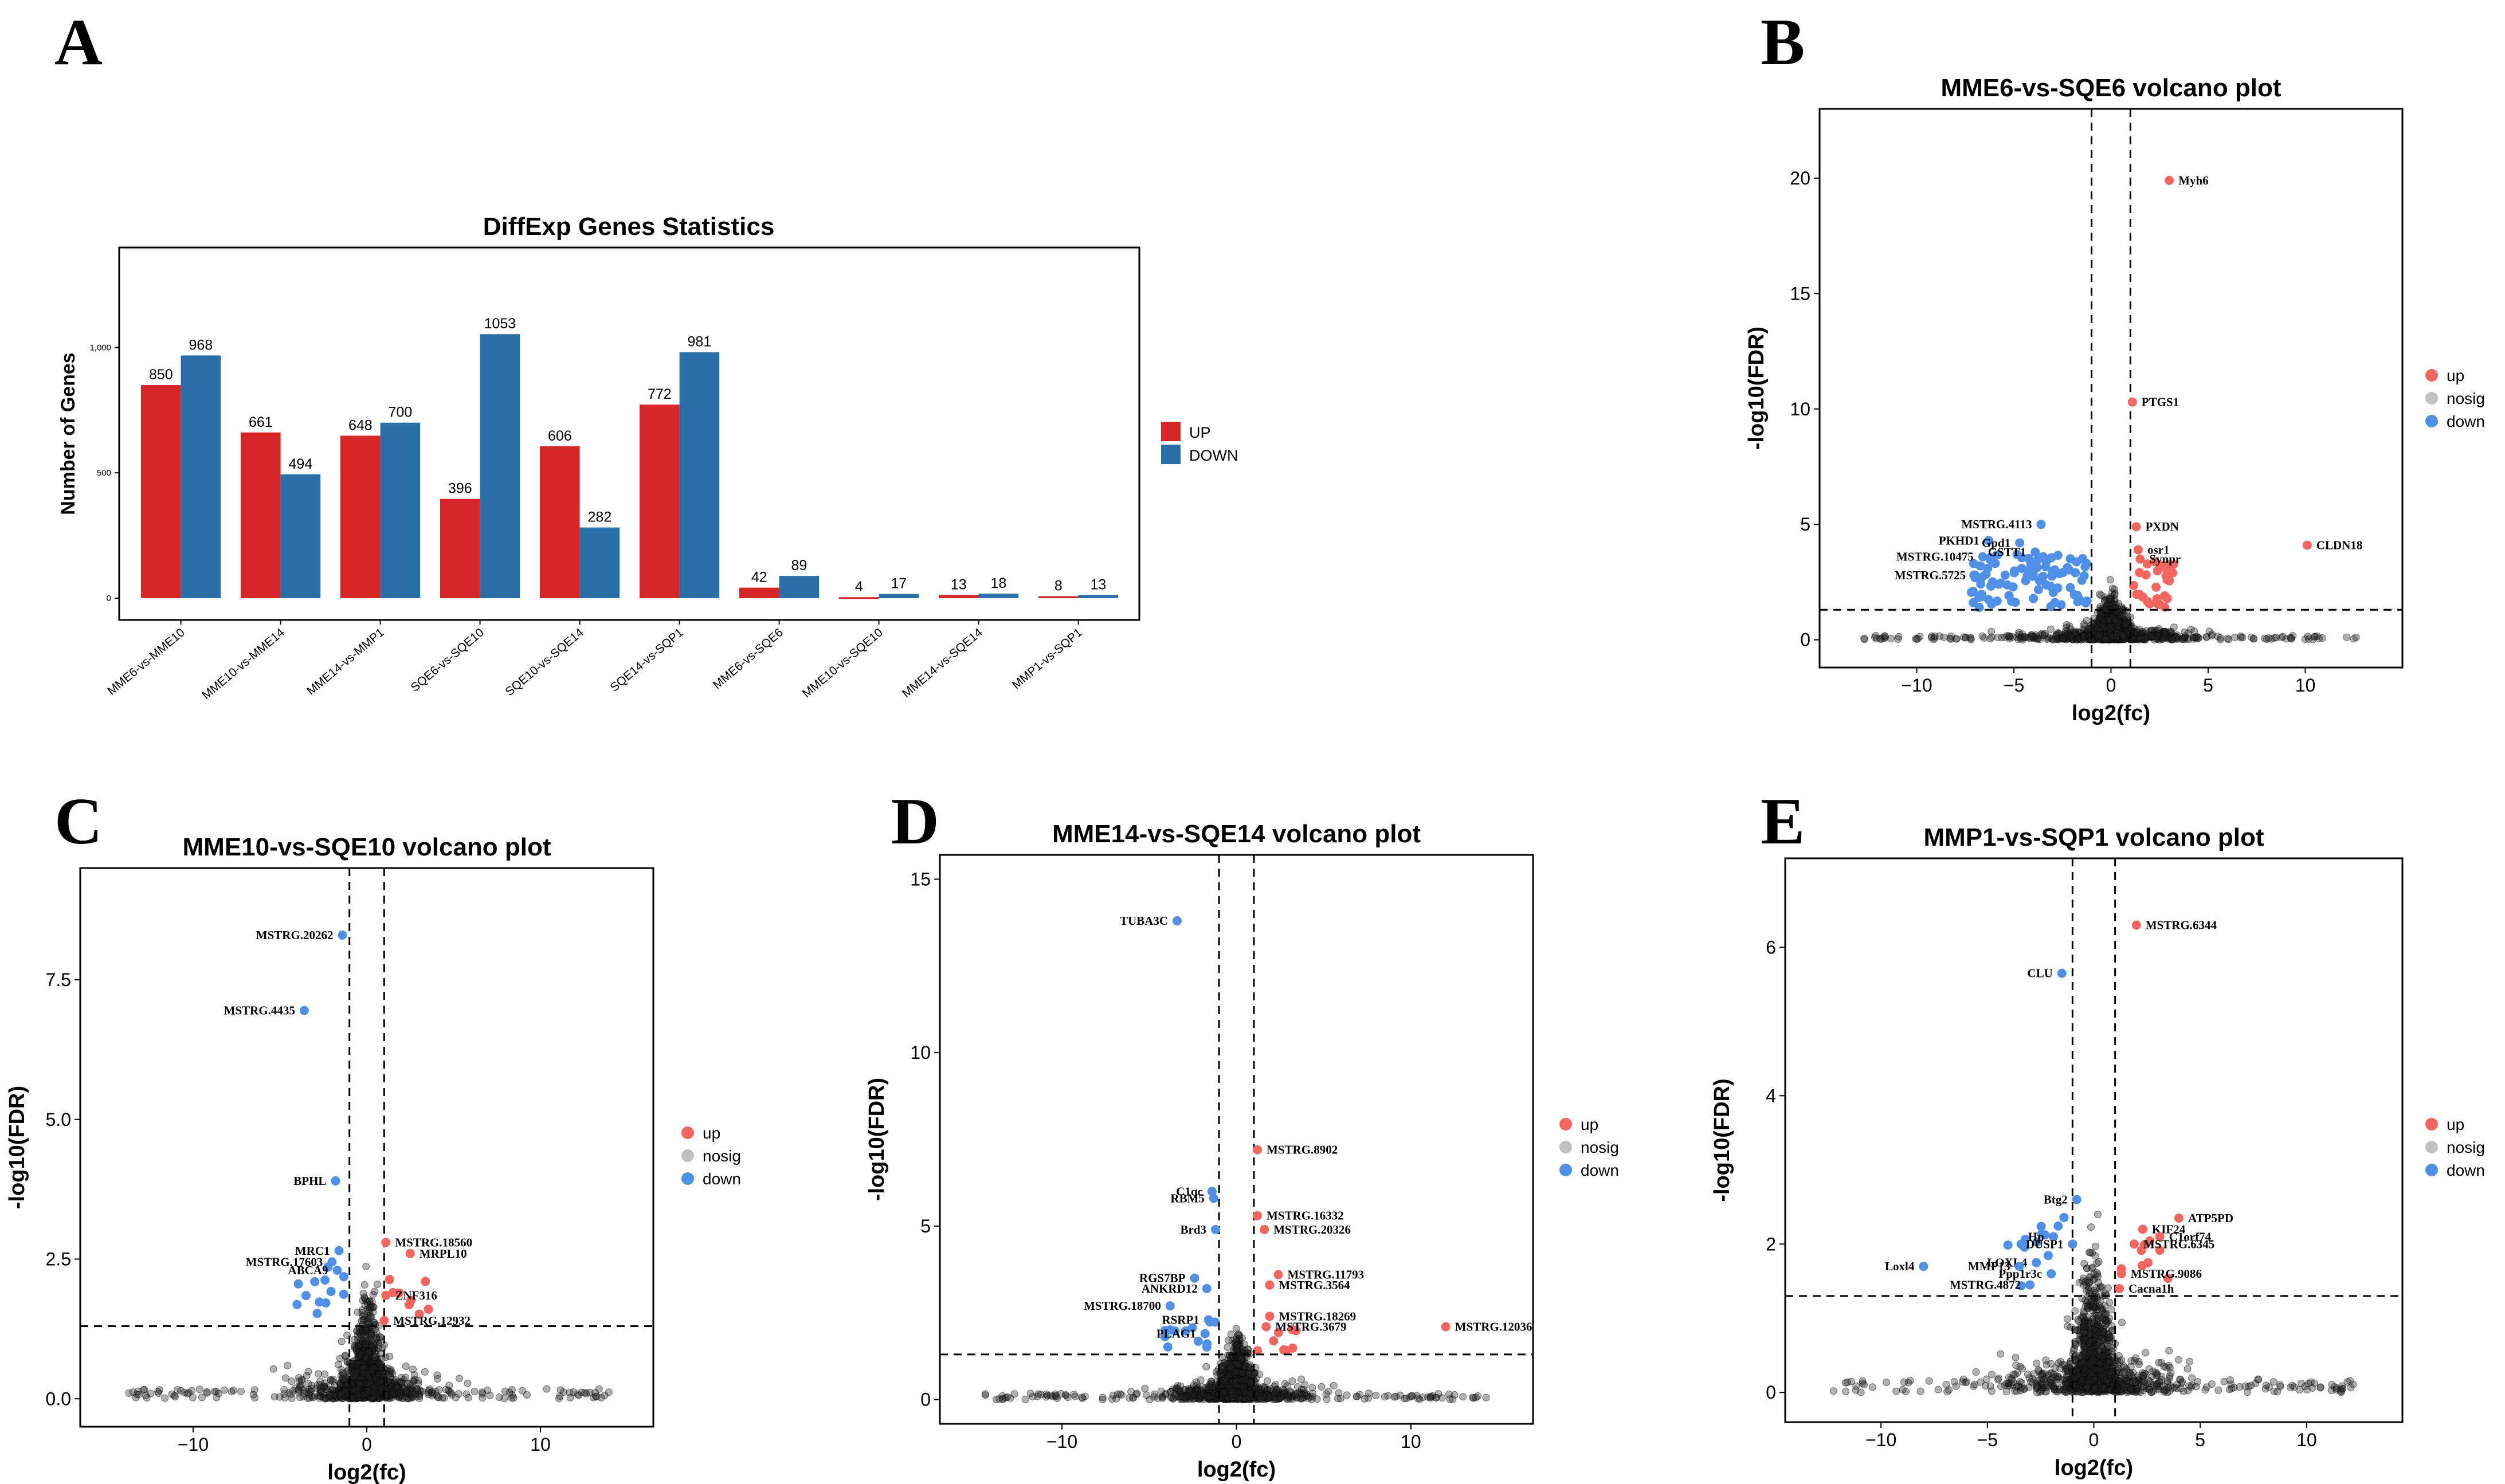 Image resolution: width=2505 pixels, height=1484 pixels. Describe the element at coordinates (1312, 1229) in the screenshot. I see `gene-label: MSTRG.20326` at that location.